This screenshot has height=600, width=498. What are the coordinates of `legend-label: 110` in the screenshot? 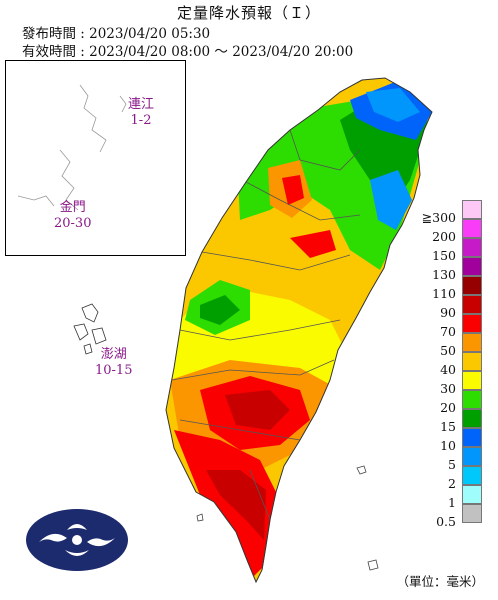 It's located at (444, 293).